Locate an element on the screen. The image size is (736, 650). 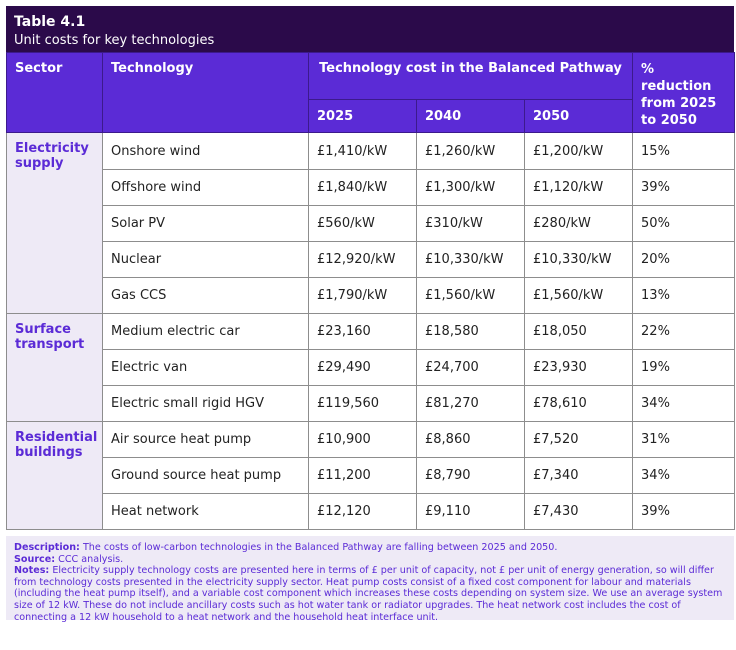
header-technology: Technology is located at coordinates (205, 92).